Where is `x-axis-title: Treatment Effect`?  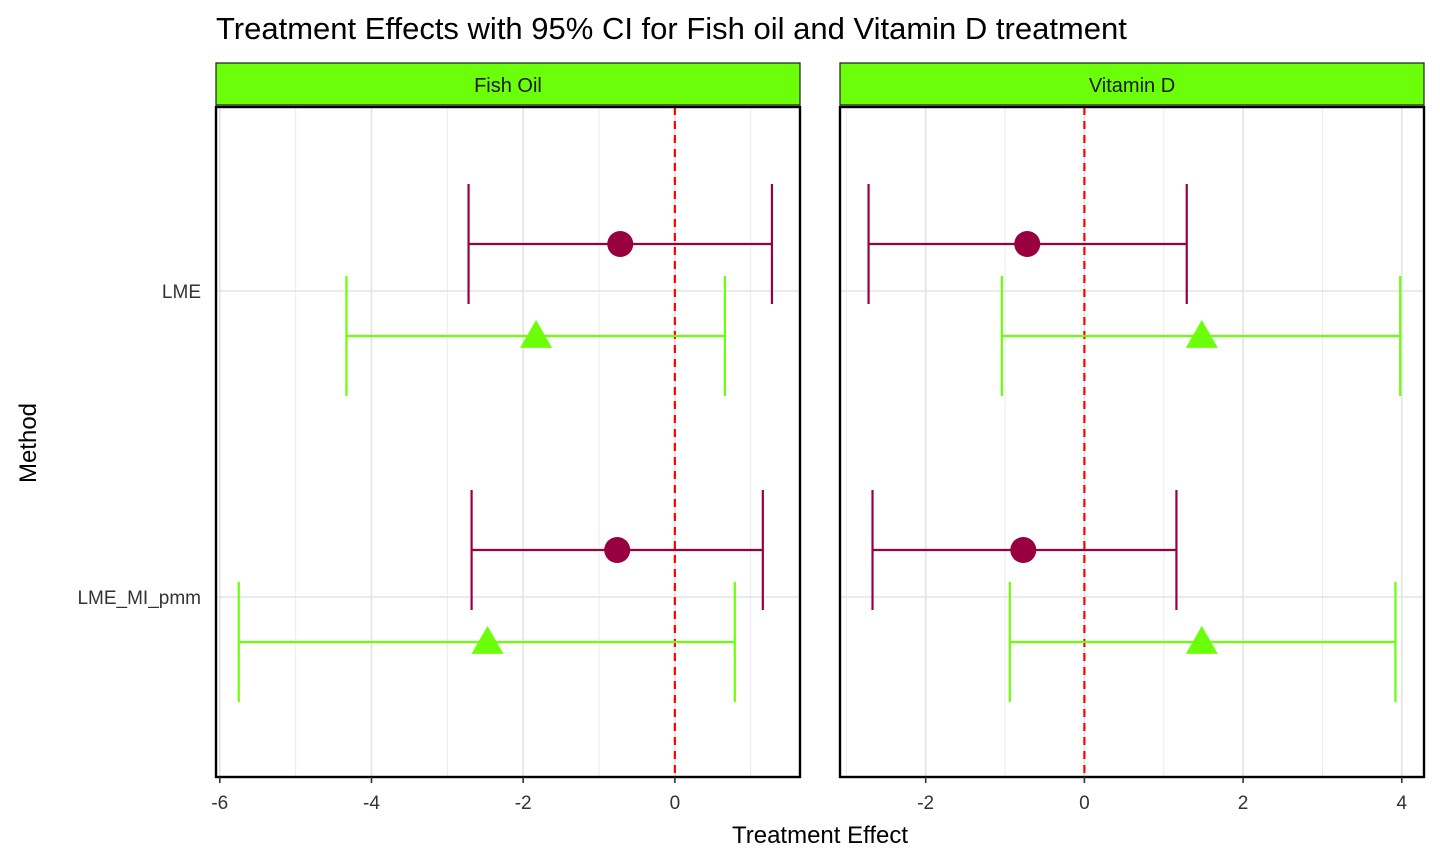 x-axis-title: Treatment Effect is located at coordinates (820, 835).